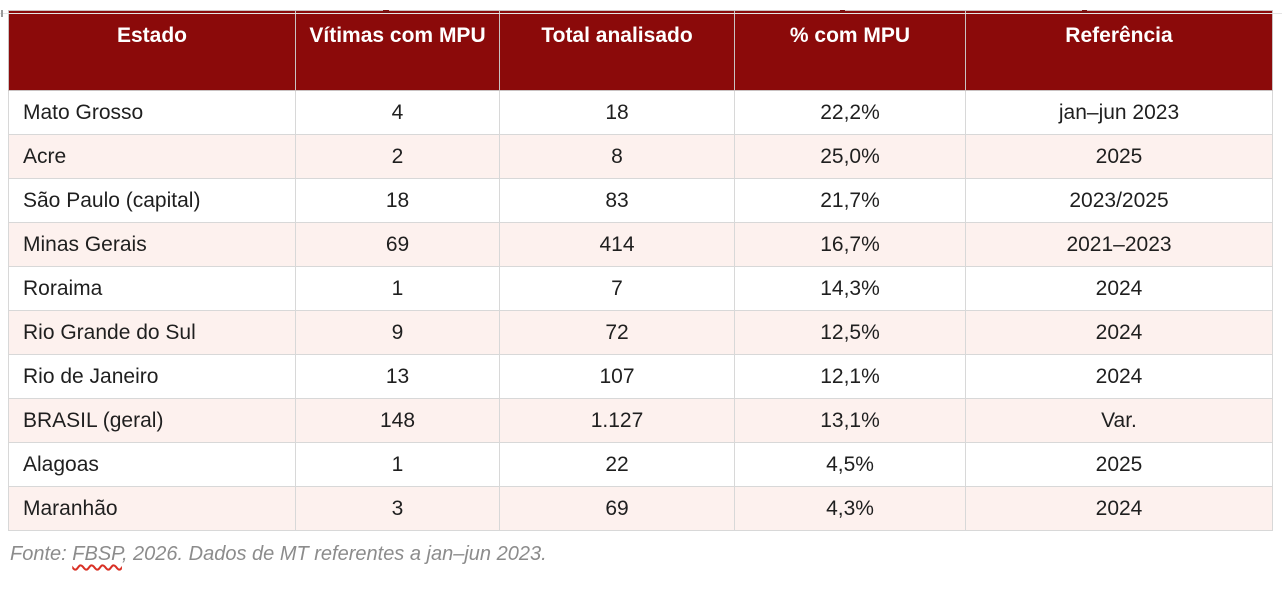 This screenshot has width=1282, height=597. I want to click on table-row: Acre 2 8 25,0% 2025, so click(640, 156).